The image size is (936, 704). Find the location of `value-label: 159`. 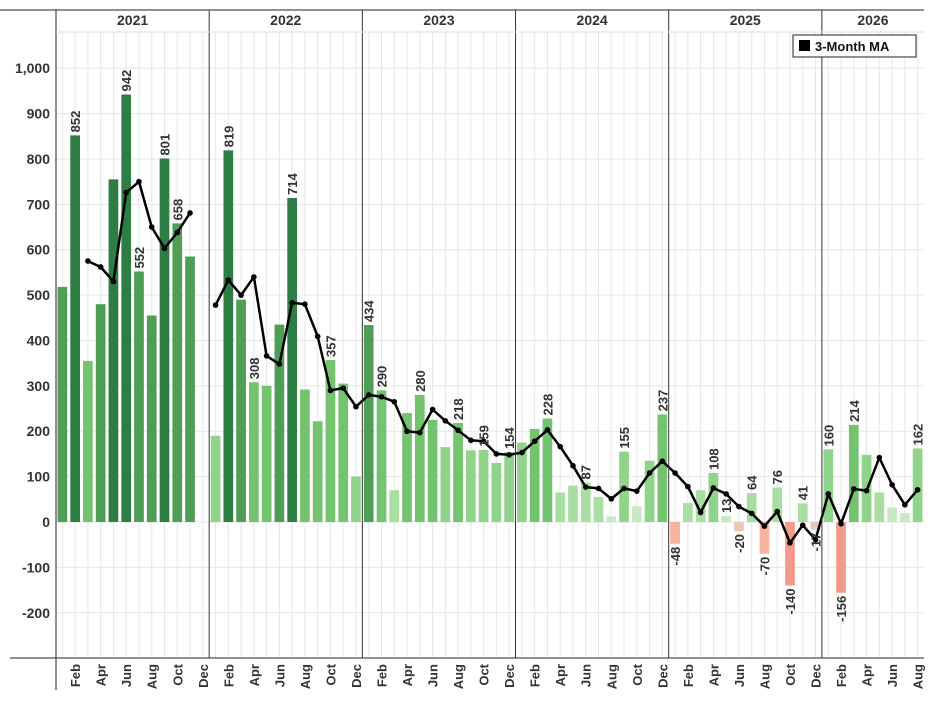

value-label: 159 is located at coordinates (484, 436).